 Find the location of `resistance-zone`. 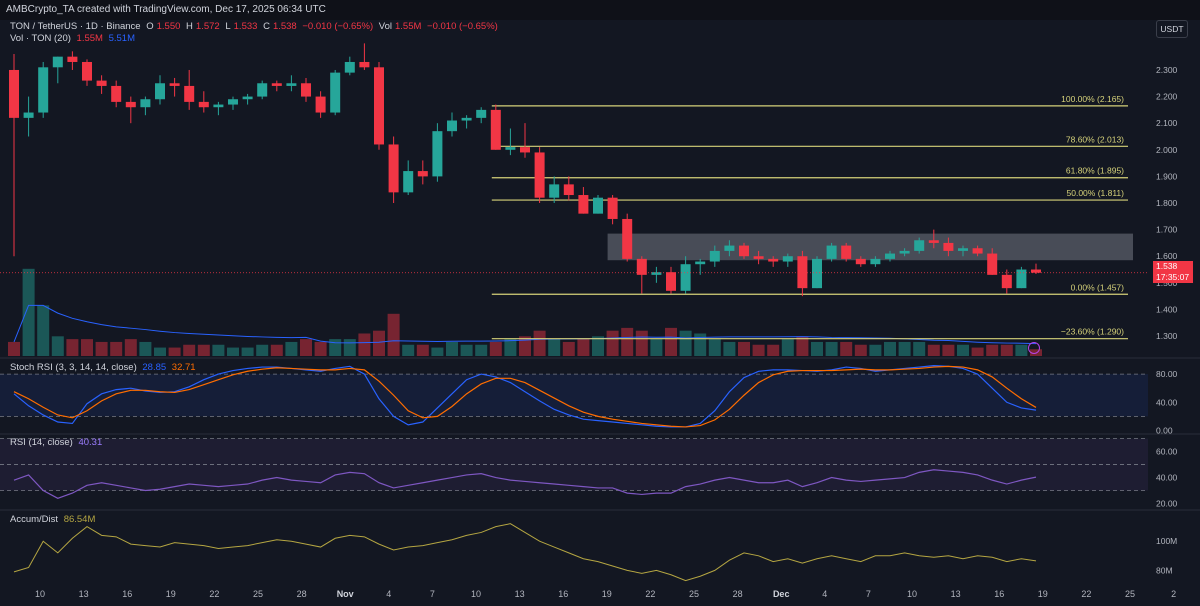

resistance-zone is located at coordinates (870, 247).